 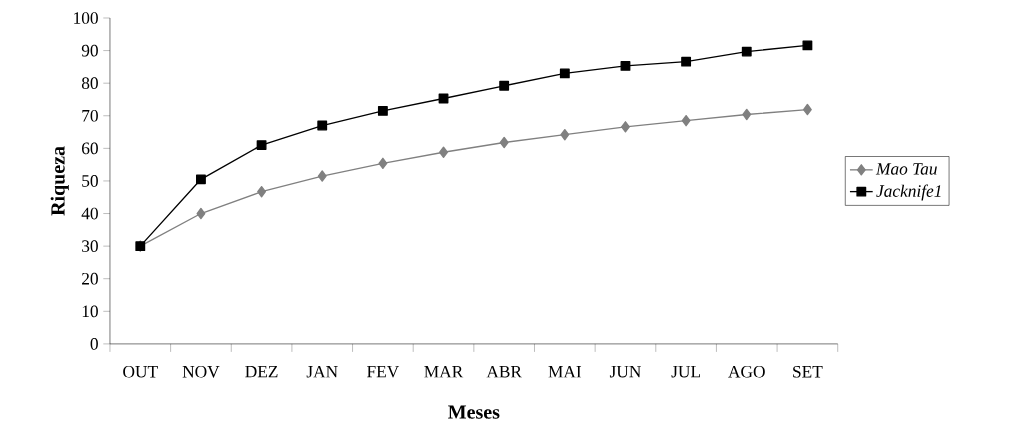 What do you see at coordinates (90, 148) in the screenshot?
I see `y-tick-label: 60` at bounding box center [90, 148].